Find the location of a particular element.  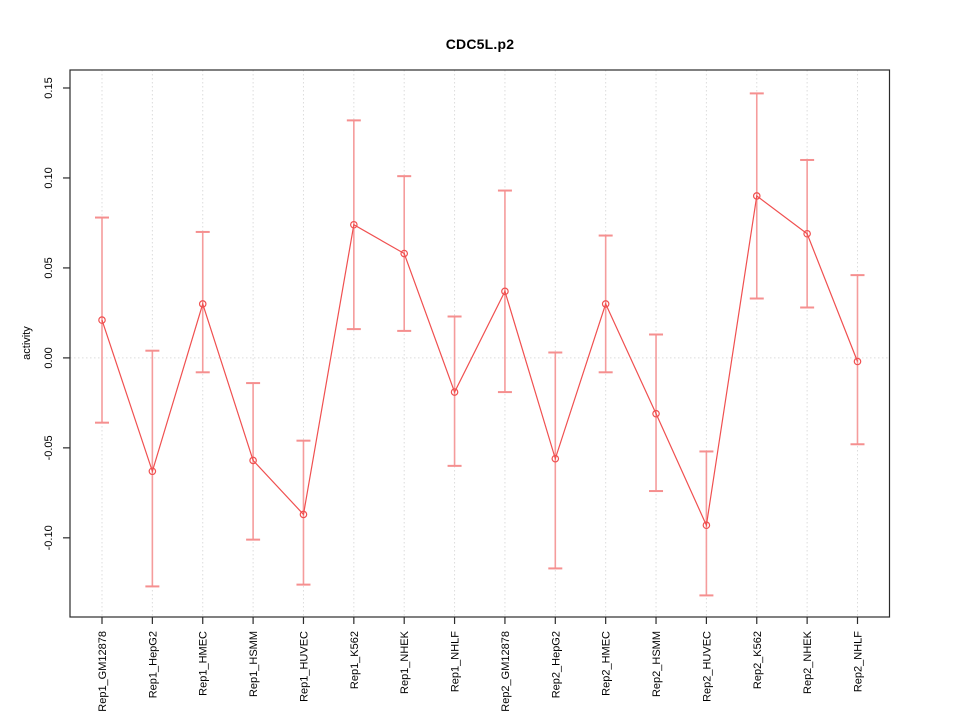

x-tick-label: Rep1_HepG2 is located at coordinates (153, 664).